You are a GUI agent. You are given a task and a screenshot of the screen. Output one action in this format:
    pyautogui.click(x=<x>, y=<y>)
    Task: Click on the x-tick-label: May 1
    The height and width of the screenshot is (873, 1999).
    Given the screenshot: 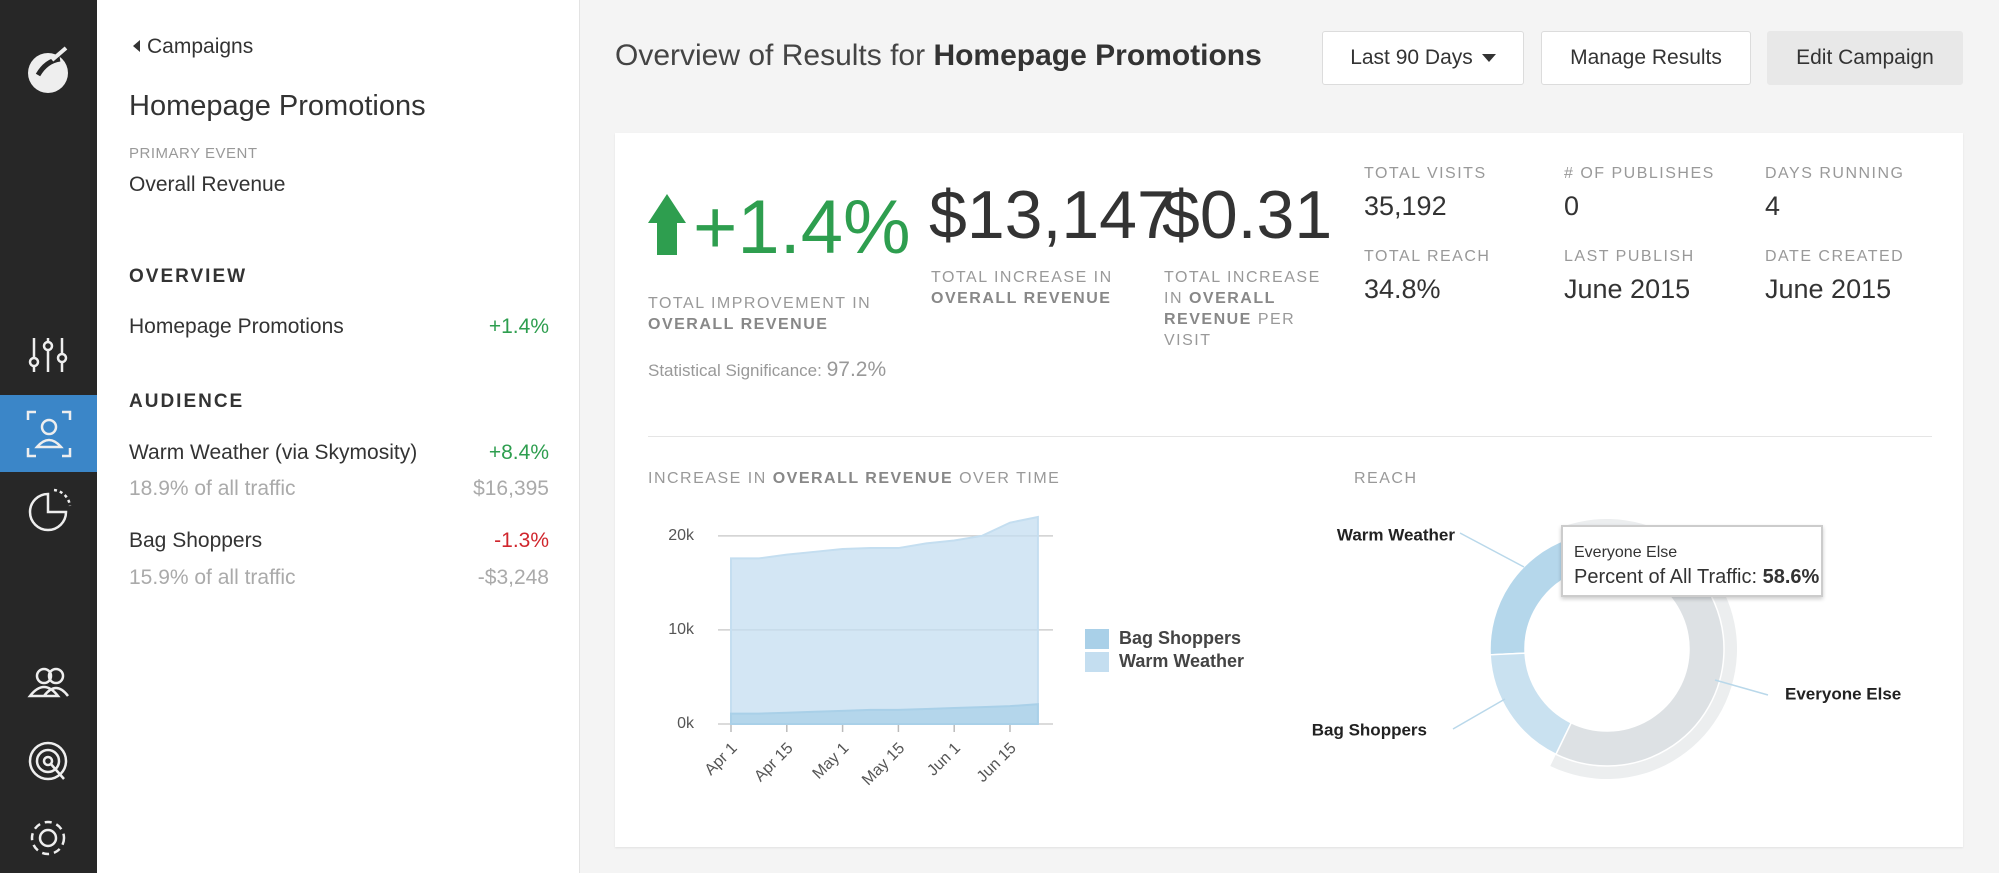 What is the action you would take?
    pyautogui.click(x=831, y=761)
    